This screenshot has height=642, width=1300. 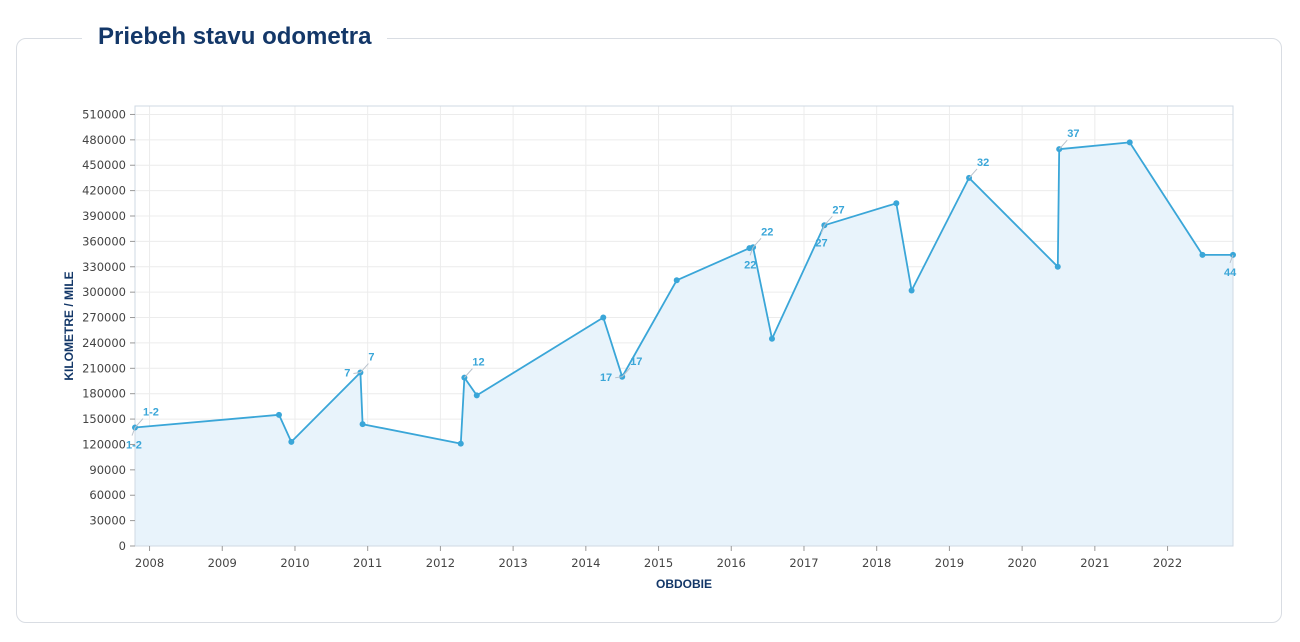 I want to click on y-tick-label: 30000, so click(x=107, y=521).